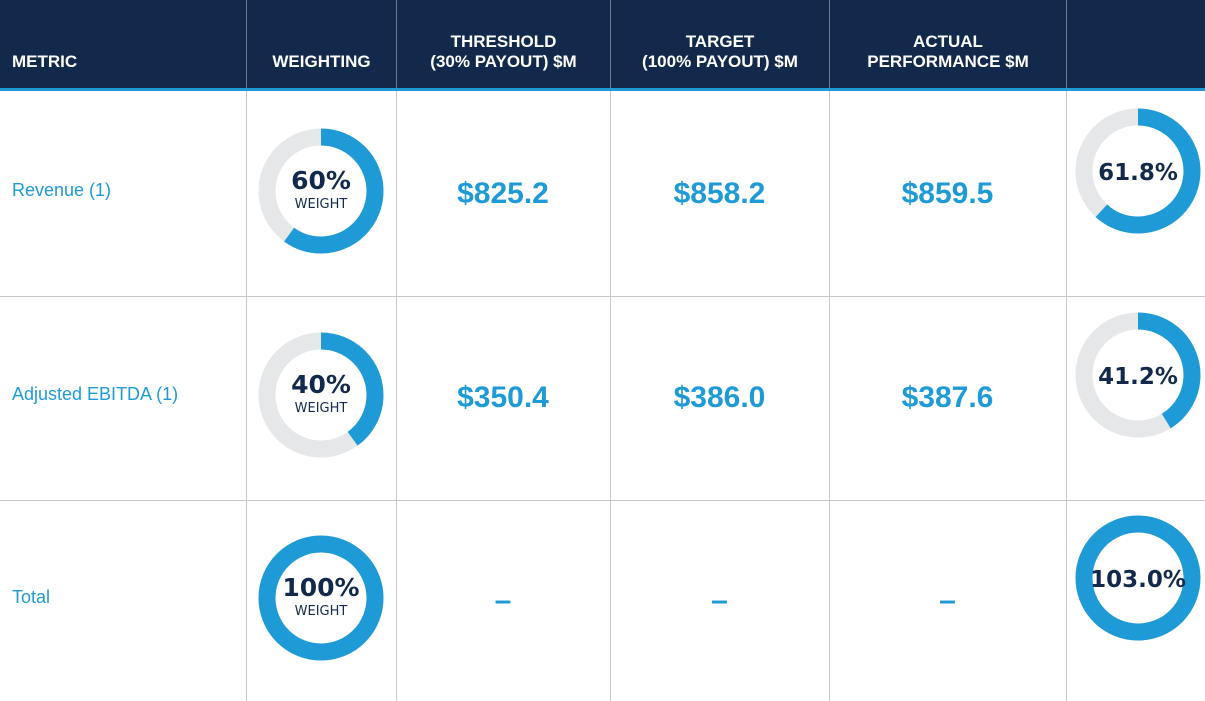 This screenshot has width=1205, height=701. What do you see at coordinates (31, 596) in the screenshot?
I see `metric-label: Total` at bounding box center [31, 596].